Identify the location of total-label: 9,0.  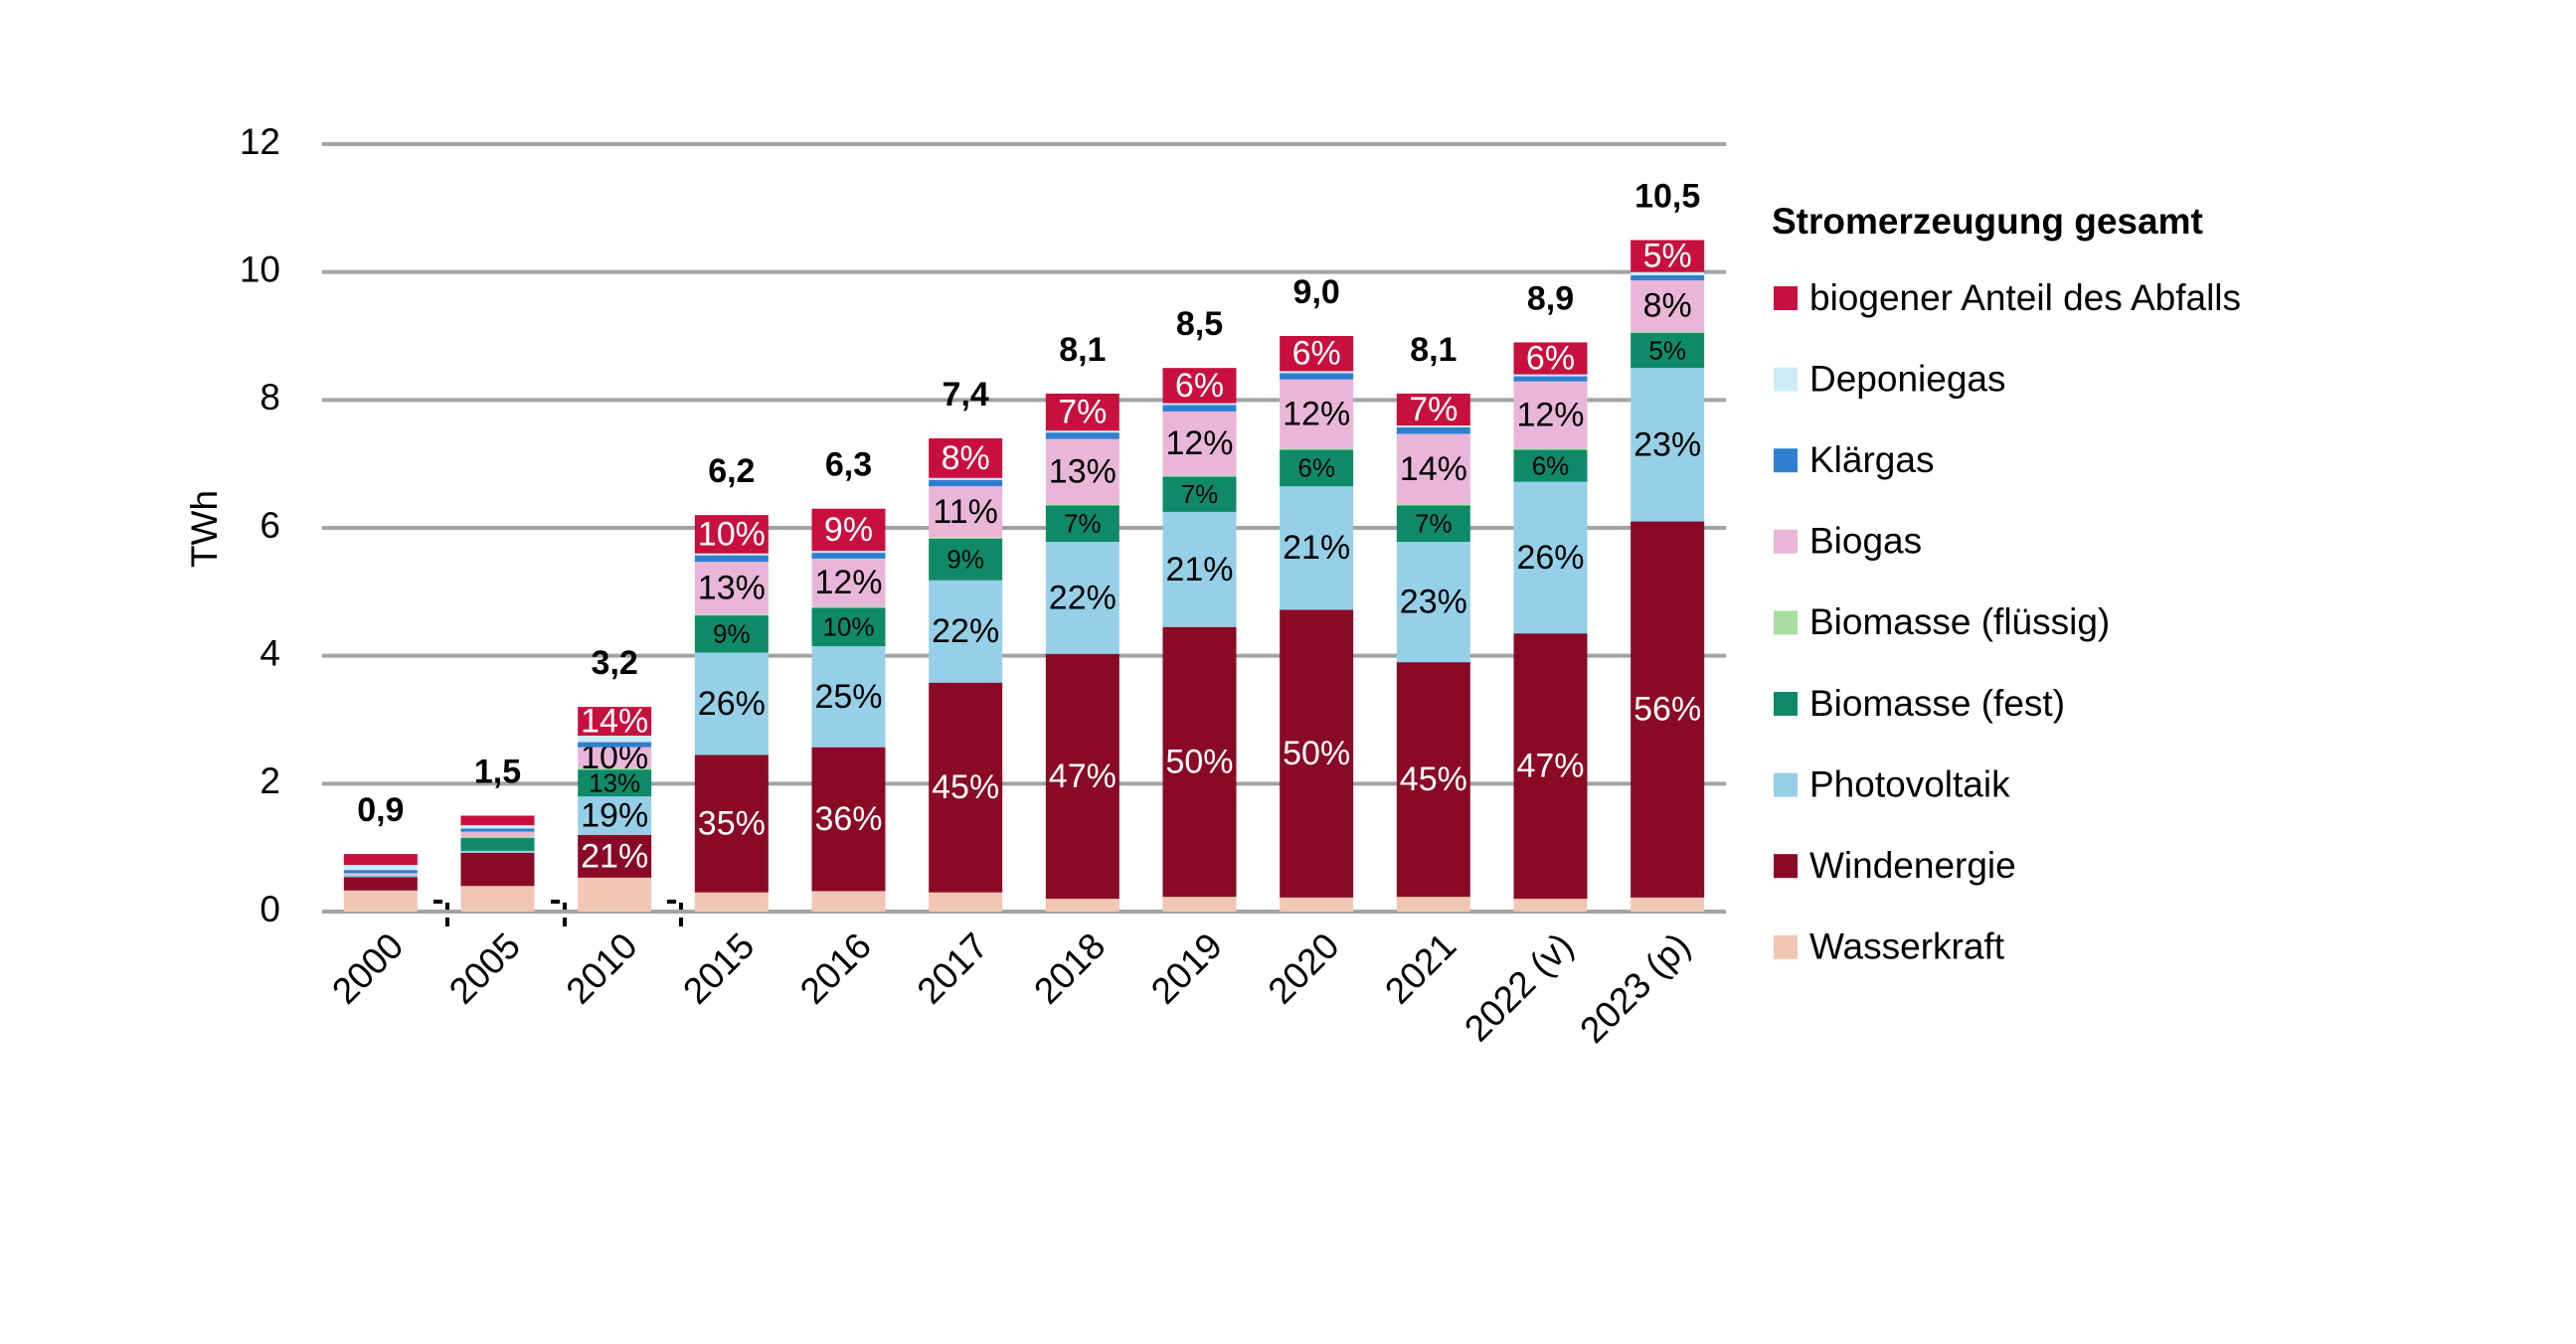
(1316, 292).